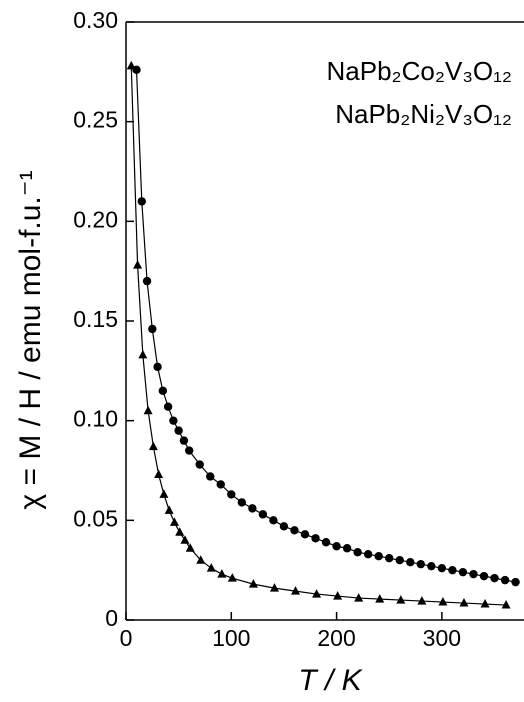 The height and width of the screenshot is (702, 524). Describe the element at coordinates (95, 219) in the screenshot. I see `y-tick-label: 0.20` at that location.